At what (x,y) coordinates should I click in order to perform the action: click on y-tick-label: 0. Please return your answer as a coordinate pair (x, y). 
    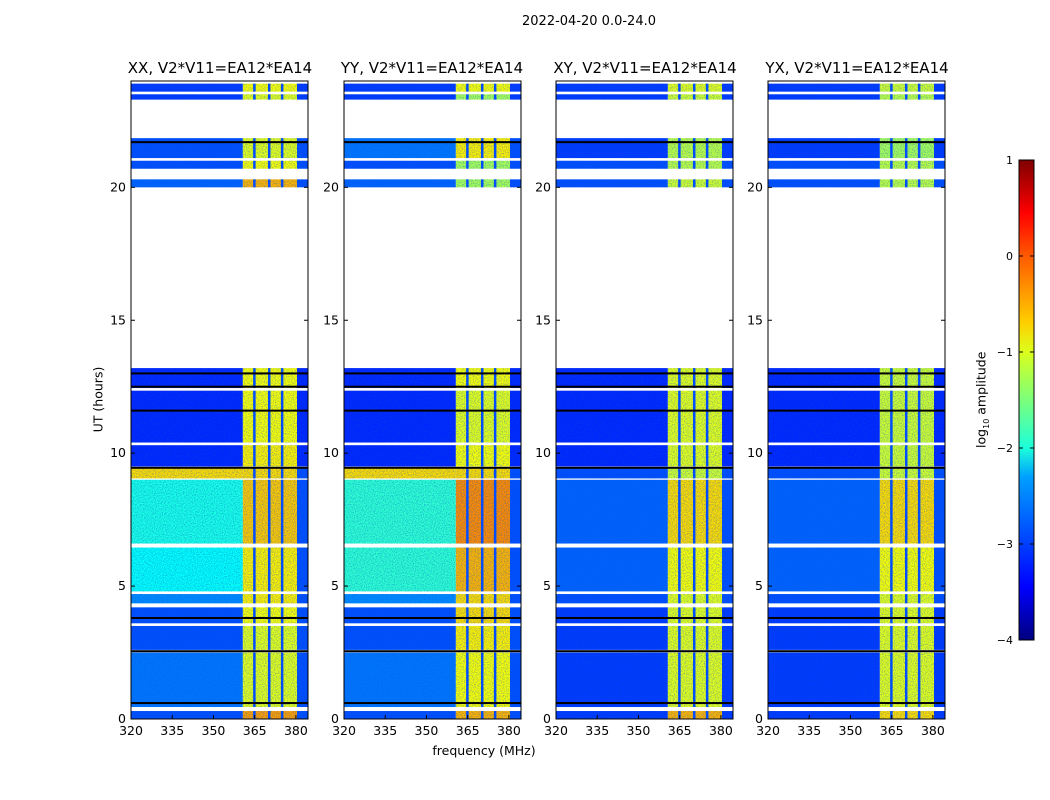
    Looking at the image, I should click on (759, 718).